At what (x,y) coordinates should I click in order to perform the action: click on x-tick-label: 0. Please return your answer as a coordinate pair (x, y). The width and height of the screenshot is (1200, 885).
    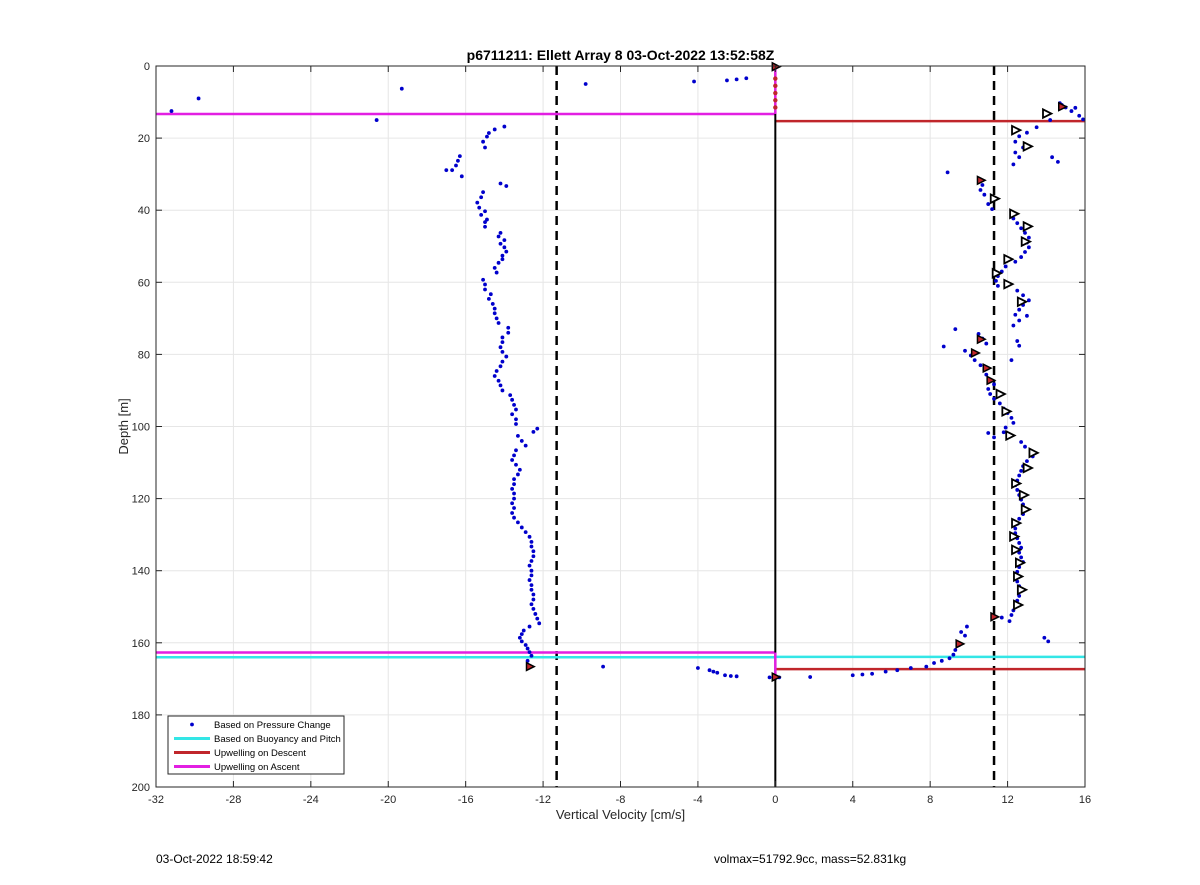
    Looking at the image, I should click on (775, 800).